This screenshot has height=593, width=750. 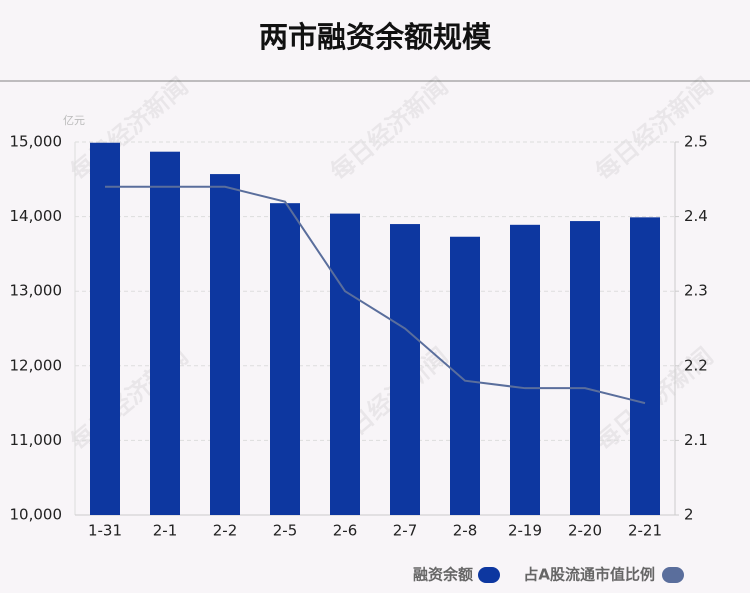 What do you see at coordinates (36, 216) in the screenshot?
I see `y-tick-label: 14,000` at bounding box center [36, 216].